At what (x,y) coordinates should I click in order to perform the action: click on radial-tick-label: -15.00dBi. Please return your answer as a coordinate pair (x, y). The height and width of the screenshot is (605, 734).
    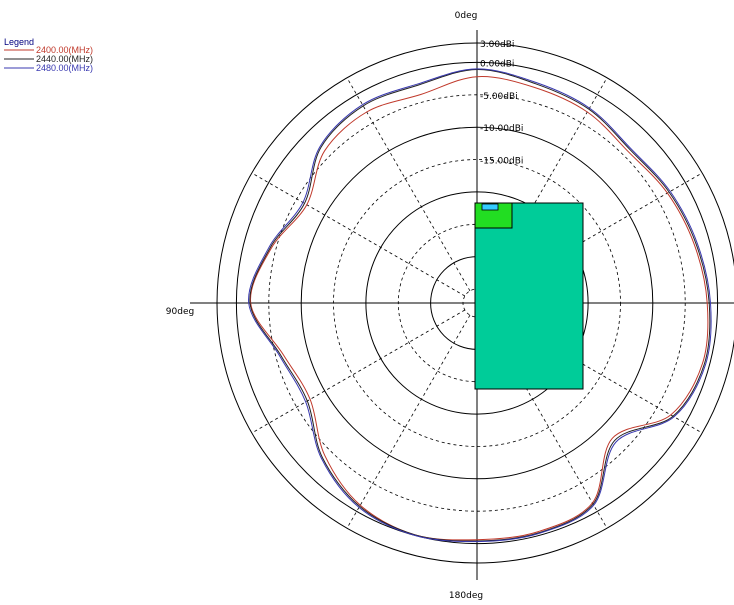
    Looking at the image, I should click on (501, 162).